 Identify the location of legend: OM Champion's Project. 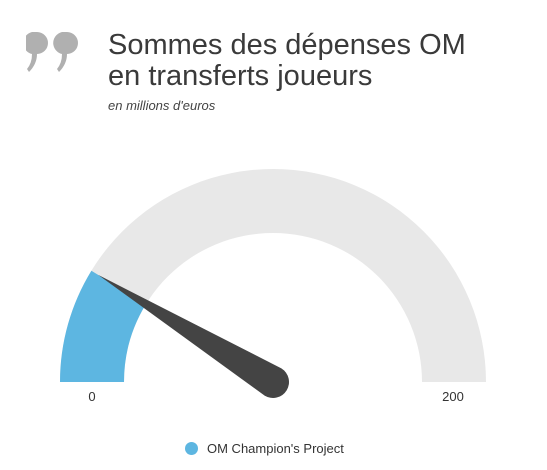
(264, 448).